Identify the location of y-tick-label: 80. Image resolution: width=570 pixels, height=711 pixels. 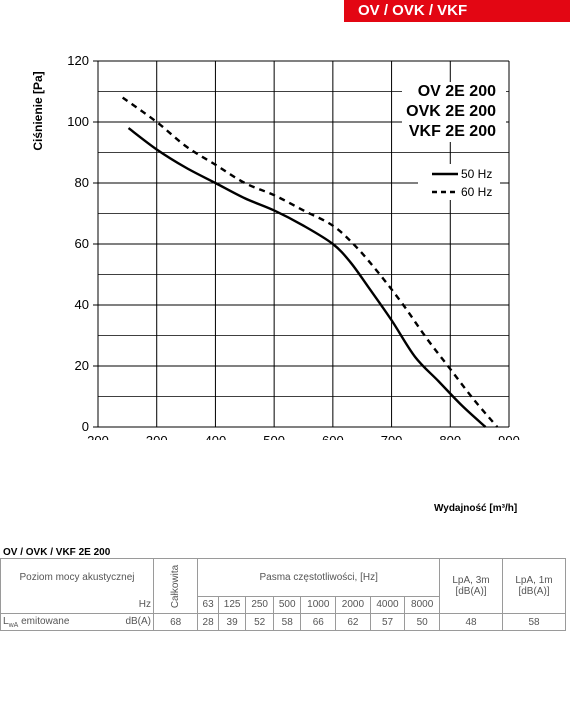
(82, 182).